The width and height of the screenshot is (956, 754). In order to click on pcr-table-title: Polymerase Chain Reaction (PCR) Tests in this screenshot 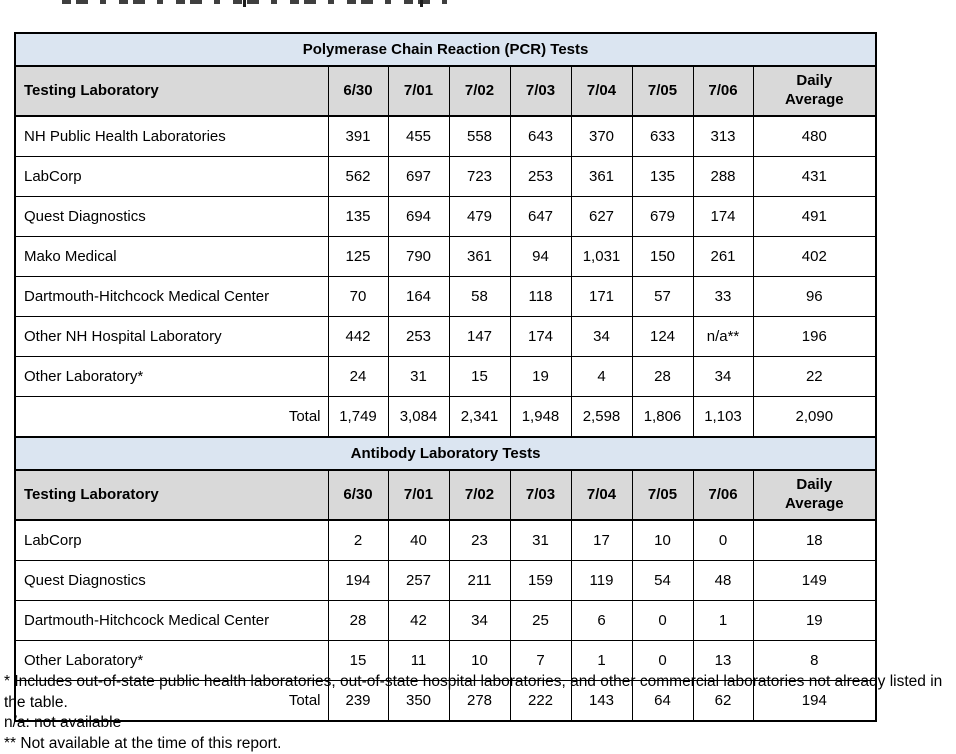, I will do `click(445, 49)`.